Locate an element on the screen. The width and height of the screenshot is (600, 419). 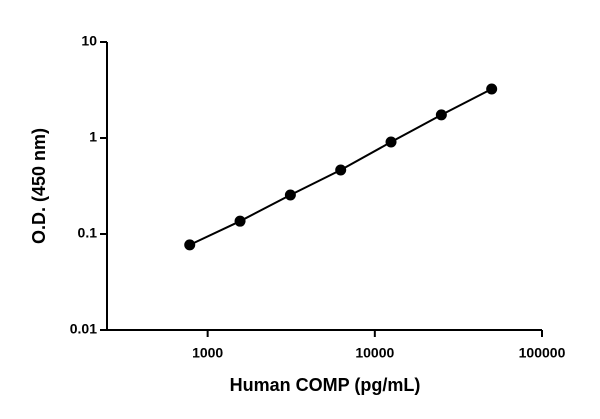
y-tick-label: 10 is located at coordinates (89, 41).